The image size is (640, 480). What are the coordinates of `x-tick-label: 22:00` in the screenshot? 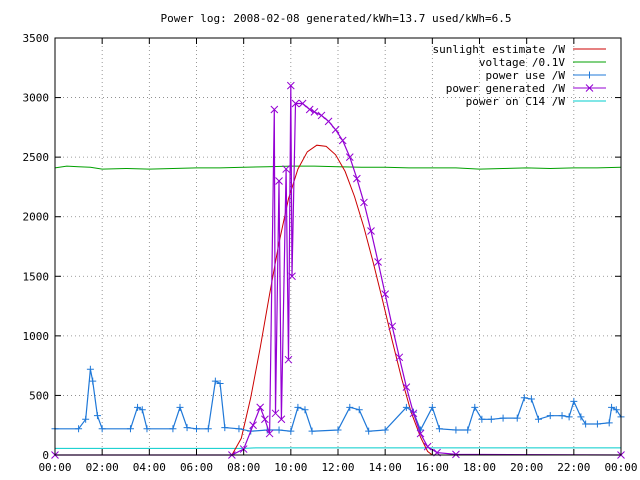 It's located at (573, 467).